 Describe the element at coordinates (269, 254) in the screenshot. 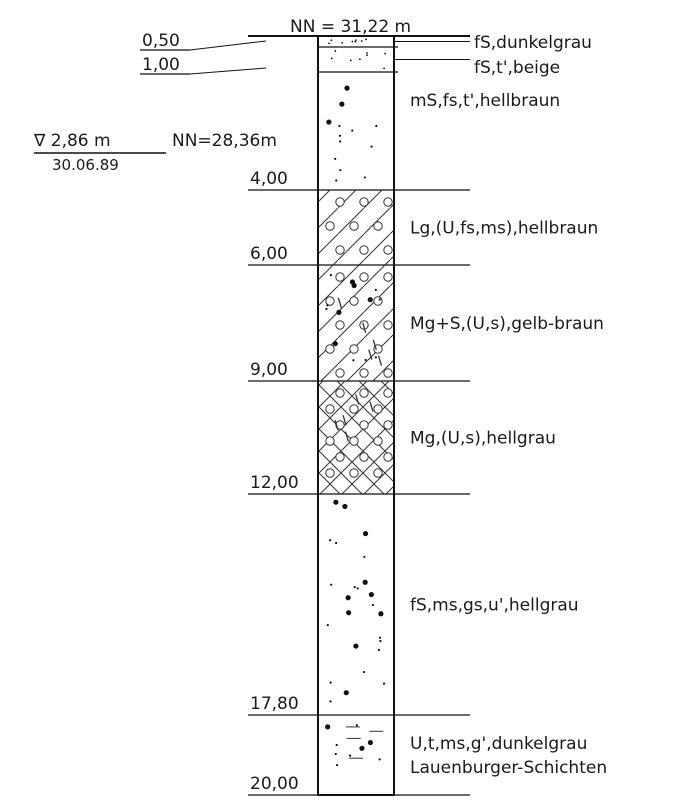

I see `layer-bottom-depth: 6,00` at that location.